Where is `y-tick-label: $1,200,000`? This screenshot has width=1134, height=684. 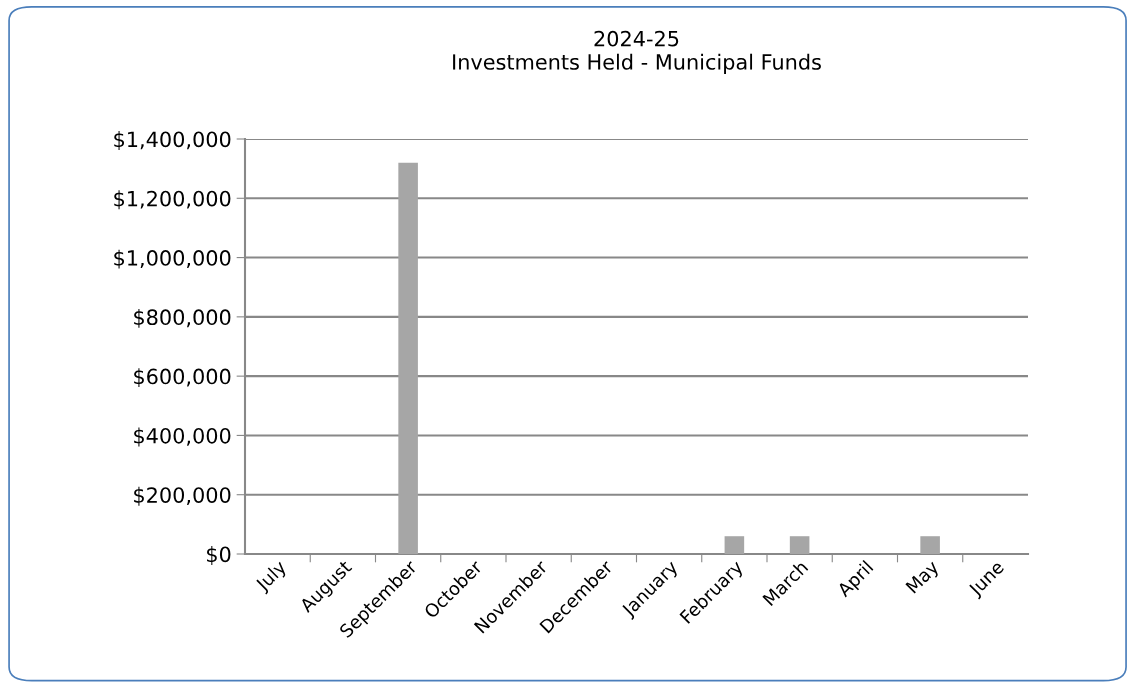
y-tick-label: $1,200,000 is located at coordinates (172, 200).